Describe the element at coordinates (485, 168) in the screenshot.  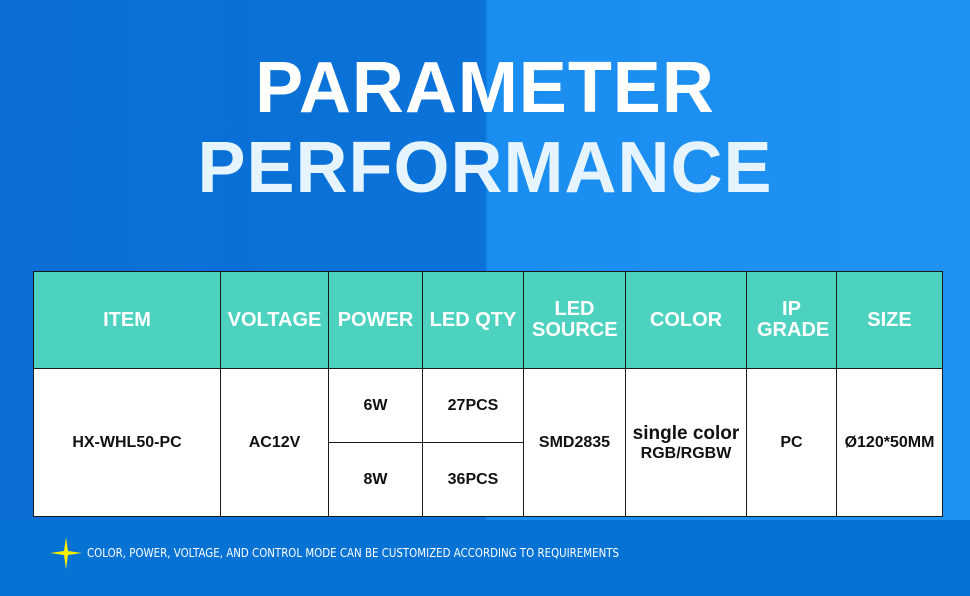
I see `title-line2: PERFORMANCE` at that location.